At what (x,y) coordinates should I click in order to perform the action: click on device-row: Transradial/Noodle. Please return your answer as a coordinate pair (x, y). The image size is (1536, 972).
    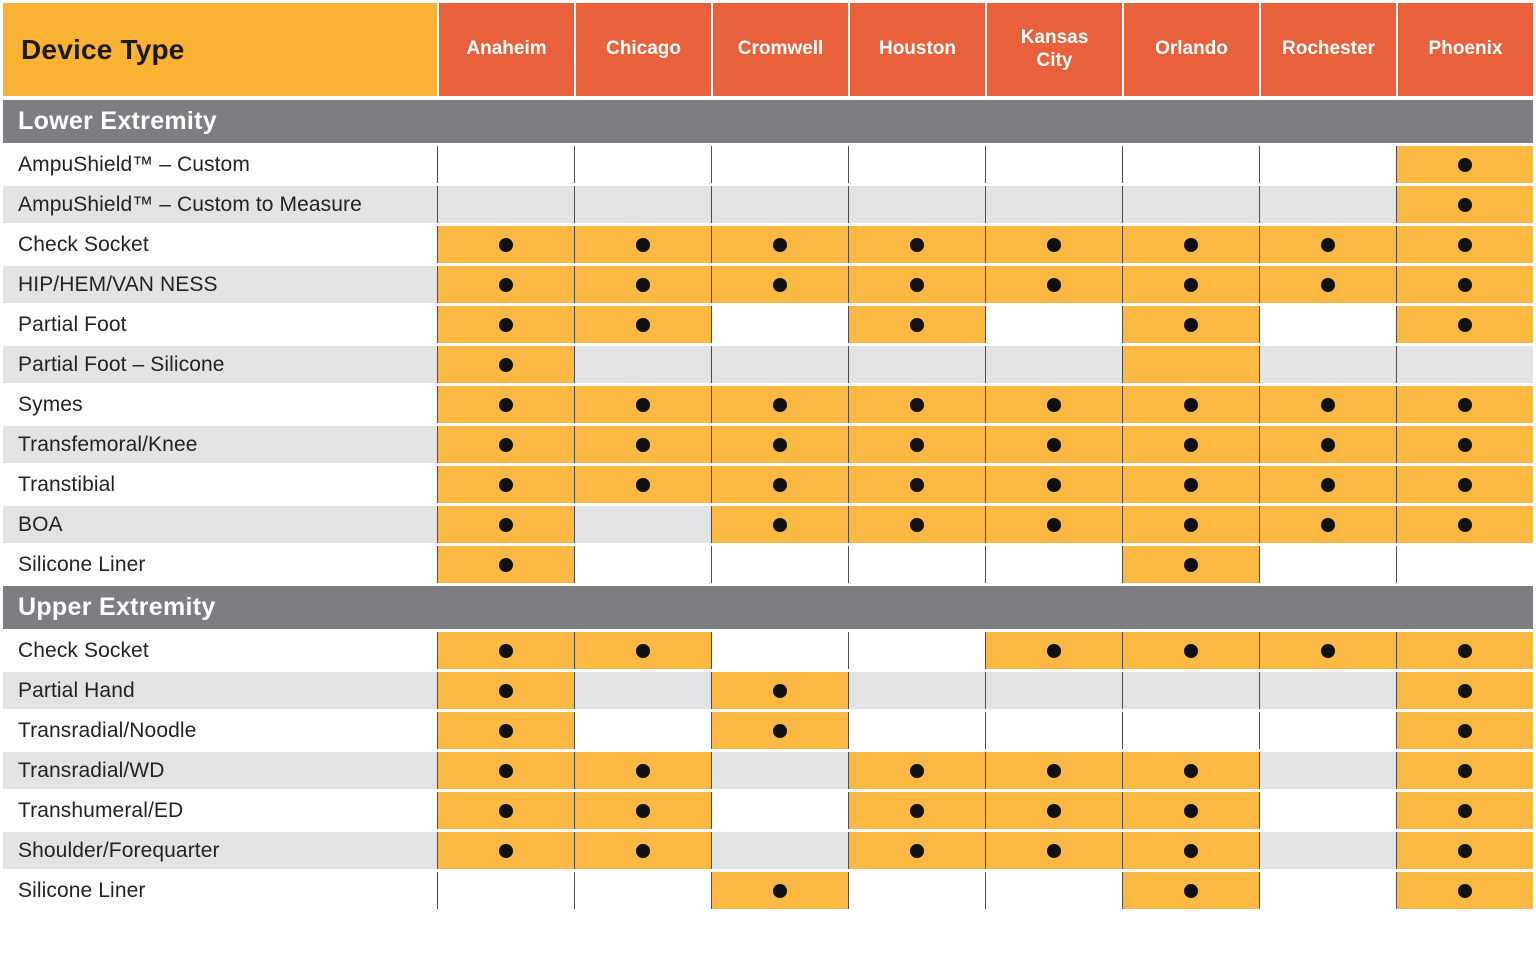
    Looking at the image, I should click on (768, 732).